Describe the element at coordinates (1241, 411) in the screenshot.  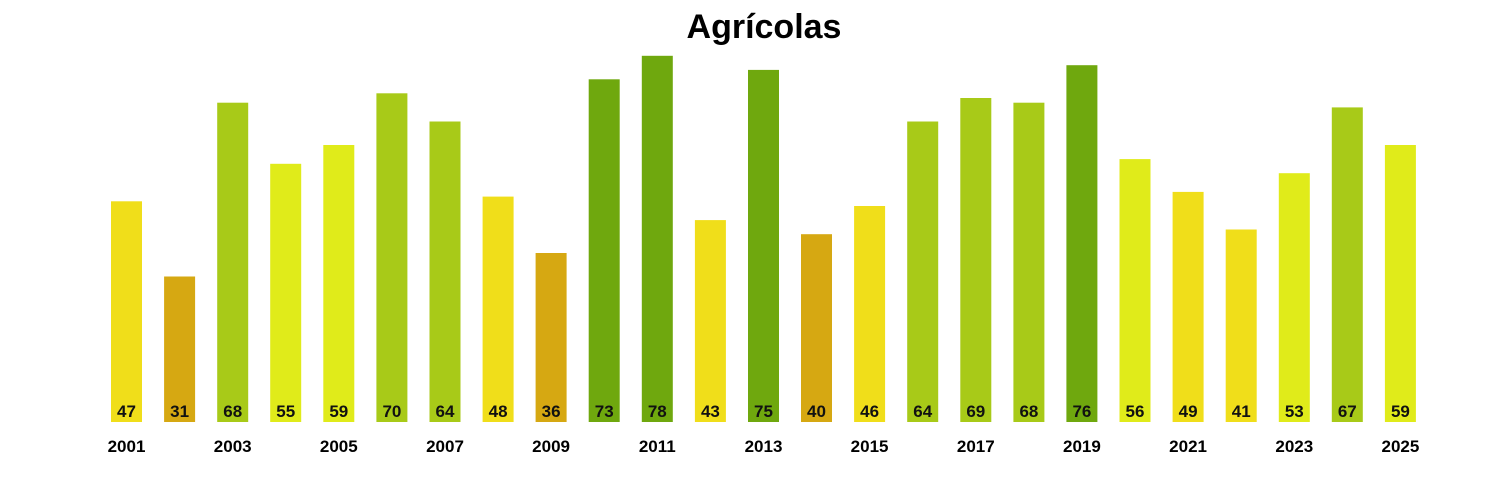
I see `value-label-2022: 41` at that location.